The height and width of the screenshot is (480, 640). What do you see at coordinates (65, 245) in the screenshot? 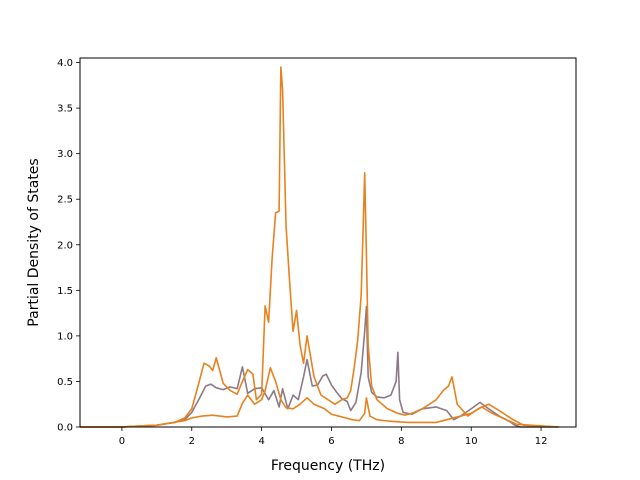
I see `y-tick-label: 2.0` at bounding box center [65, 245].